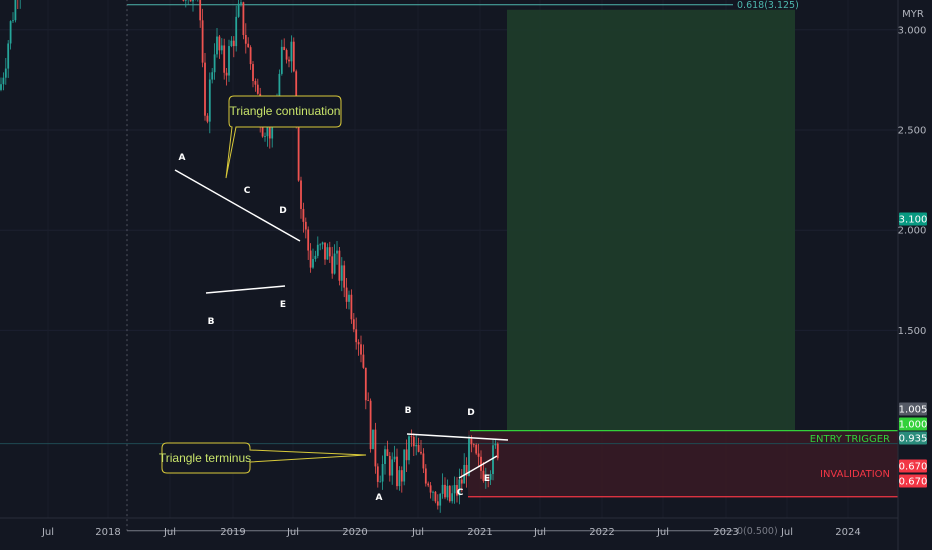  I want to click on x-tick-label: Jul, so click(786, 532).